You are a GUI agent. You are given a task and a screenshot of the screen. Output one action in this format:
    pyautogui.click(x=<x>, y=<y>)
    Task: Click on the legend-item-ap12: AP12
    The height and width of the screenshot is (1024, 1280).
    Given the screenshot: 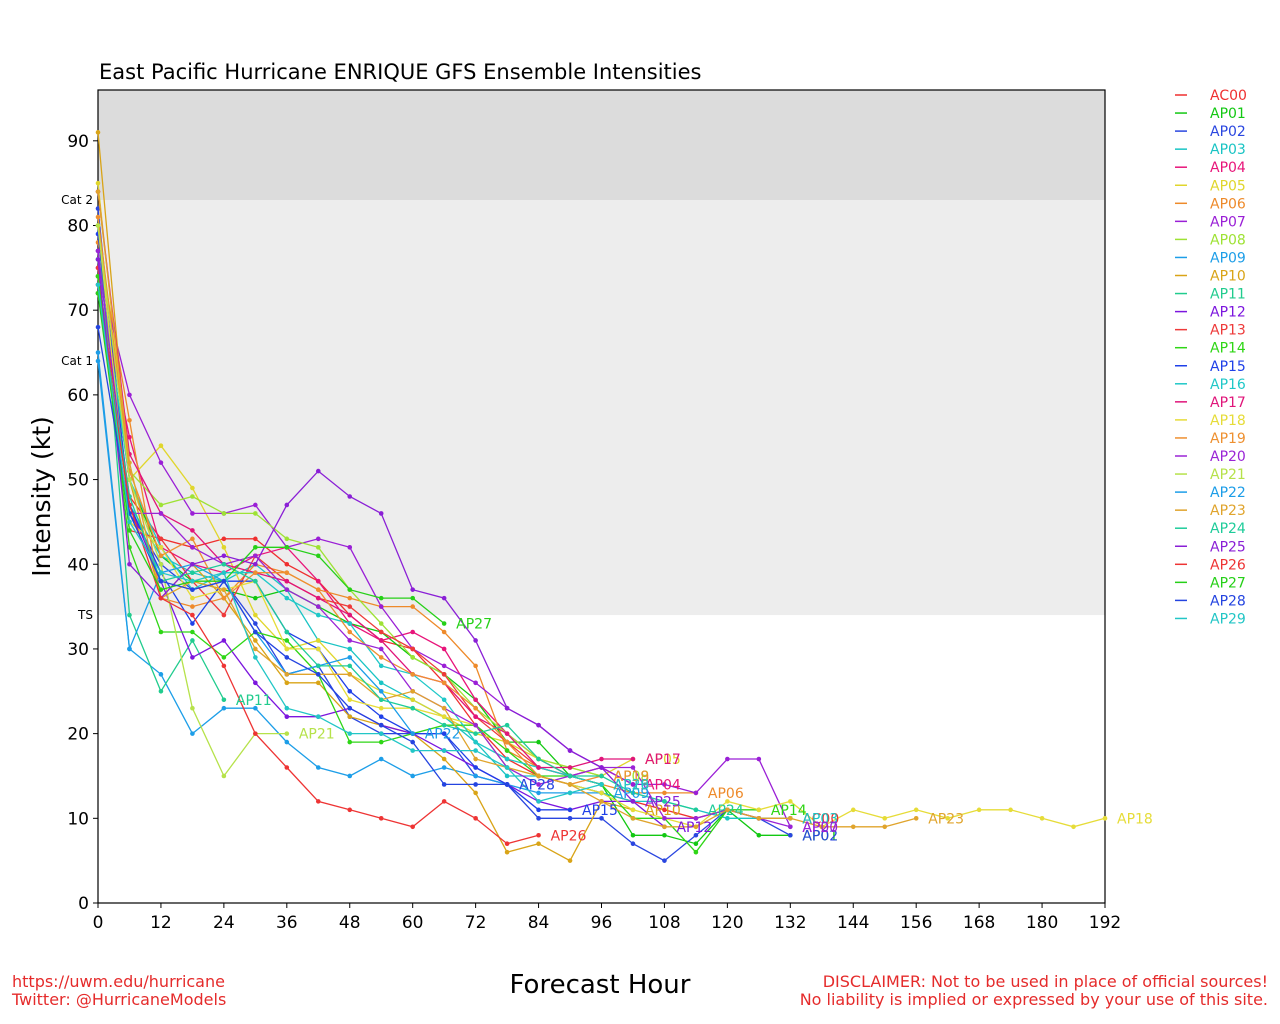 What is the action you would take?
    pyautogui.click(x=1210, y=313)
    